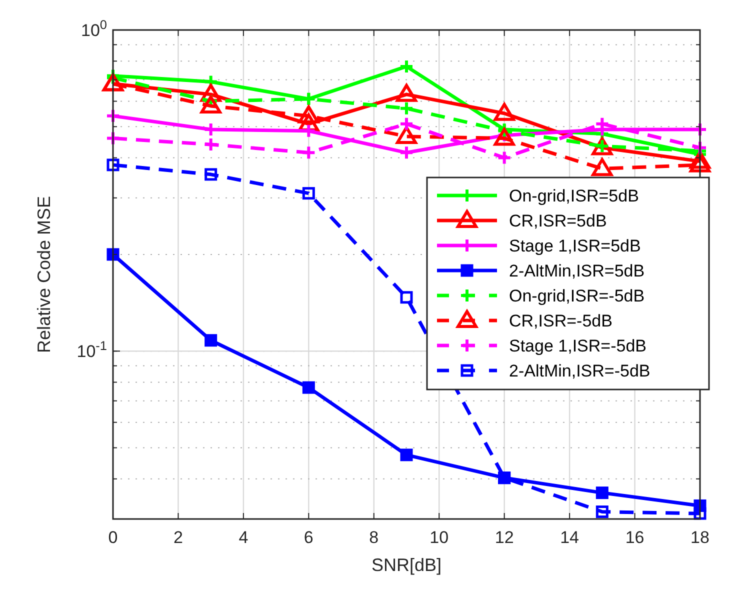 The height and width of the screenshot is (600, 750). I want to click on x-axis-title: SNR[dB], so click(406, 565).